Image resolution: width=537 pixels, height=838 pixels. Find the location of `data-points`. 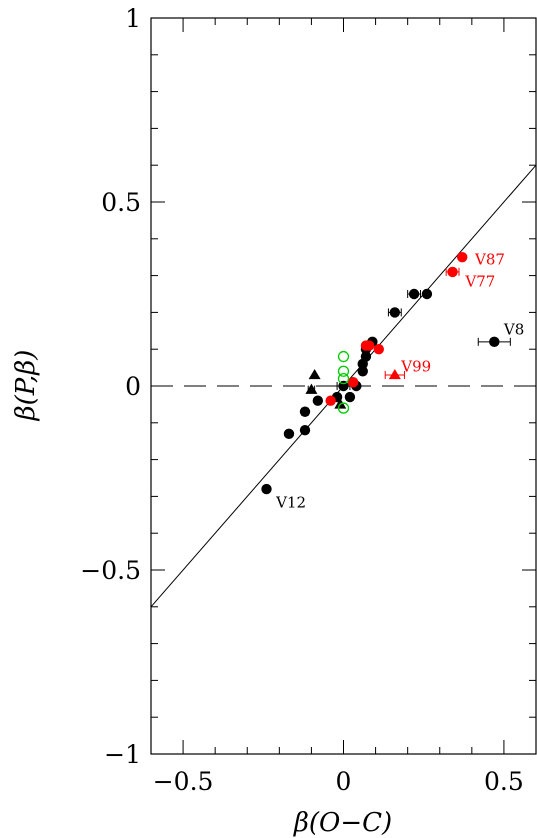

data-points is located at coordinates (386, 373).